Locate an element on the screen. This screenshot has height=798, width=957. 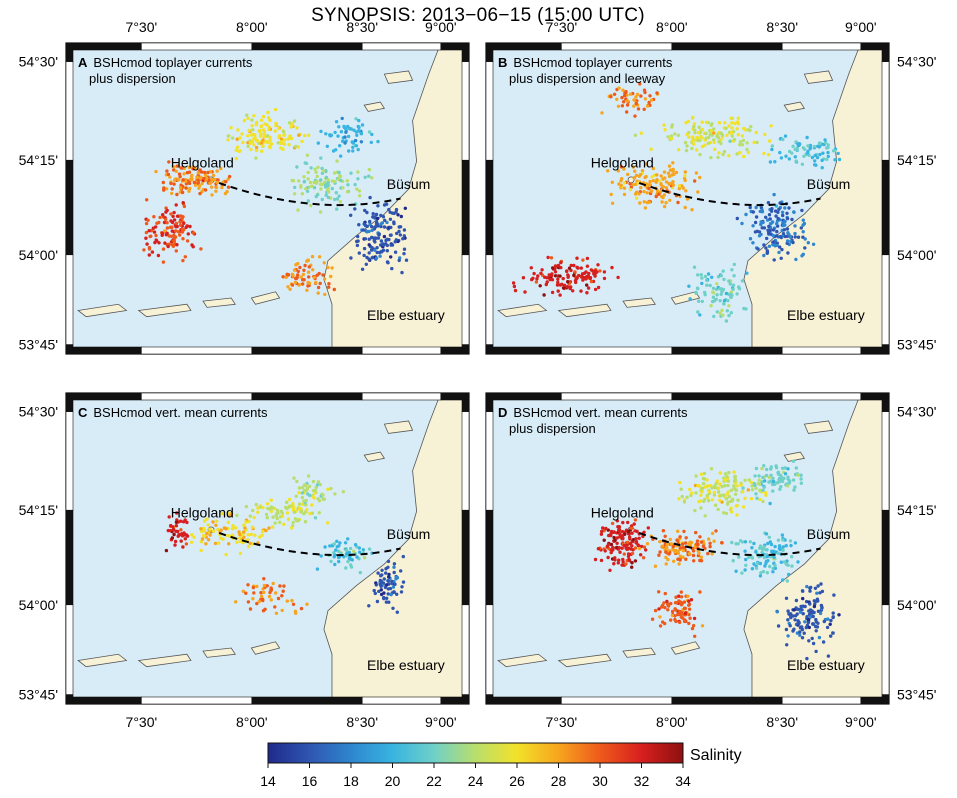
lat-tick-label: 54°30' is located at coordinates (38, 62).